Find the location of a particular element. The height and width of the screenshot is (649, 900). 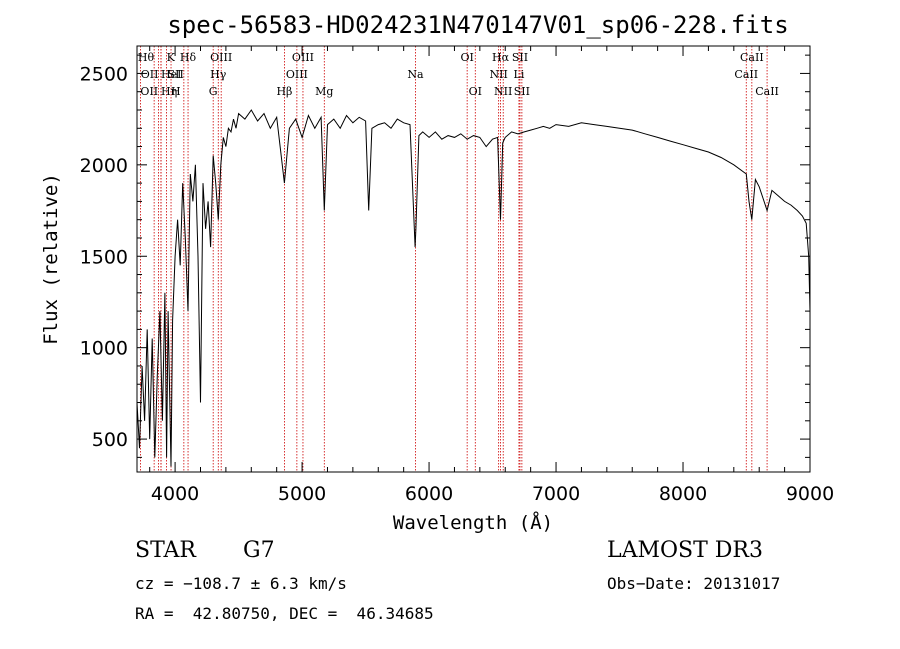

x-tick-label: 6000 is located at coordinates (429, 494).